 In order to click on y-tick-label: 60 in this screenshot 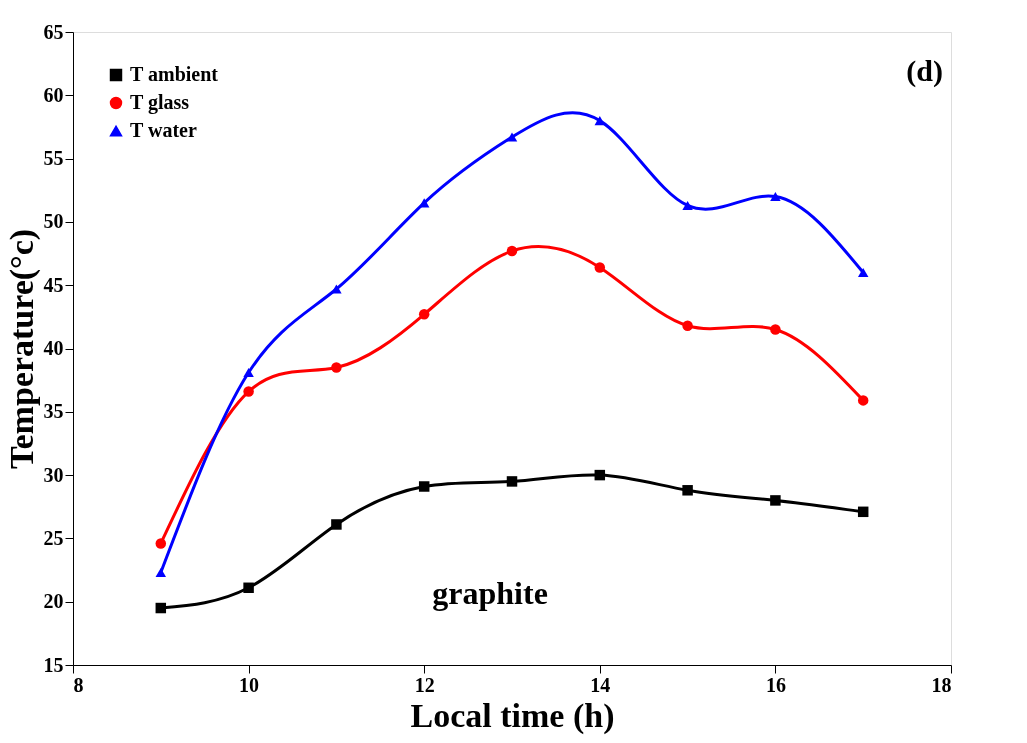, I will do `click(53, 94)`.